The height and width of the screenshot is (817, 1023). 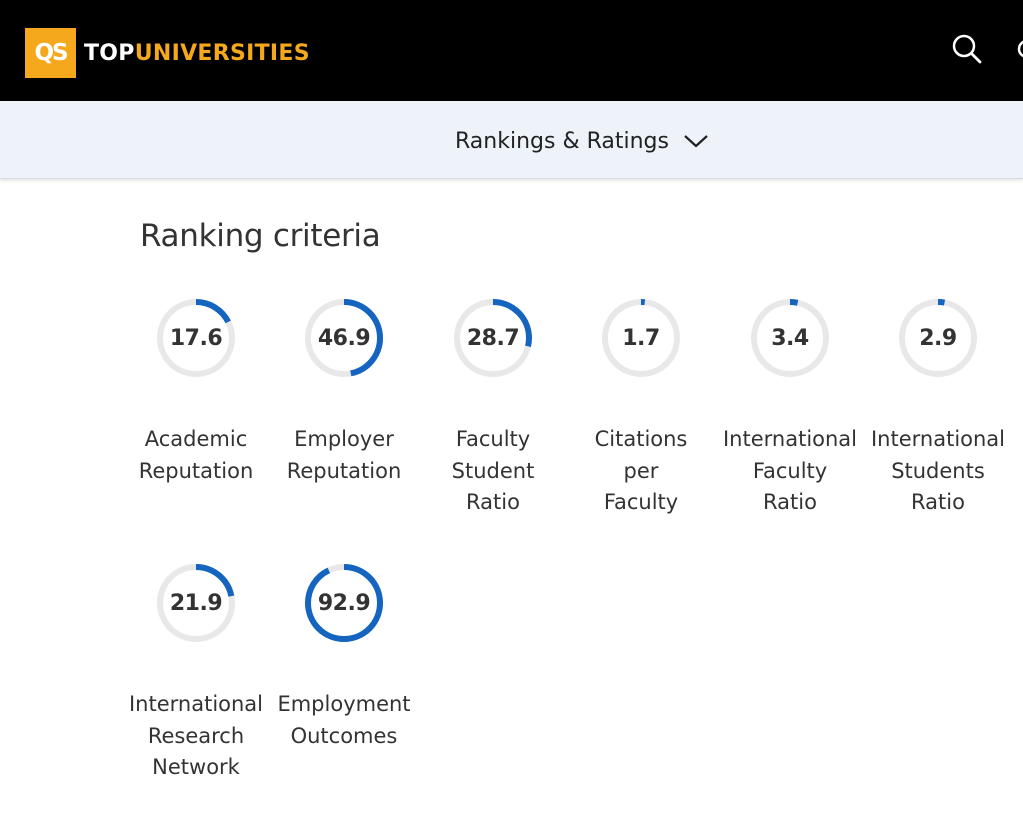 What do you see at coordinates (938, 470) in the screenshot?
I see `criterion-label: International Students Ratio` at bounding box center [938, 470].